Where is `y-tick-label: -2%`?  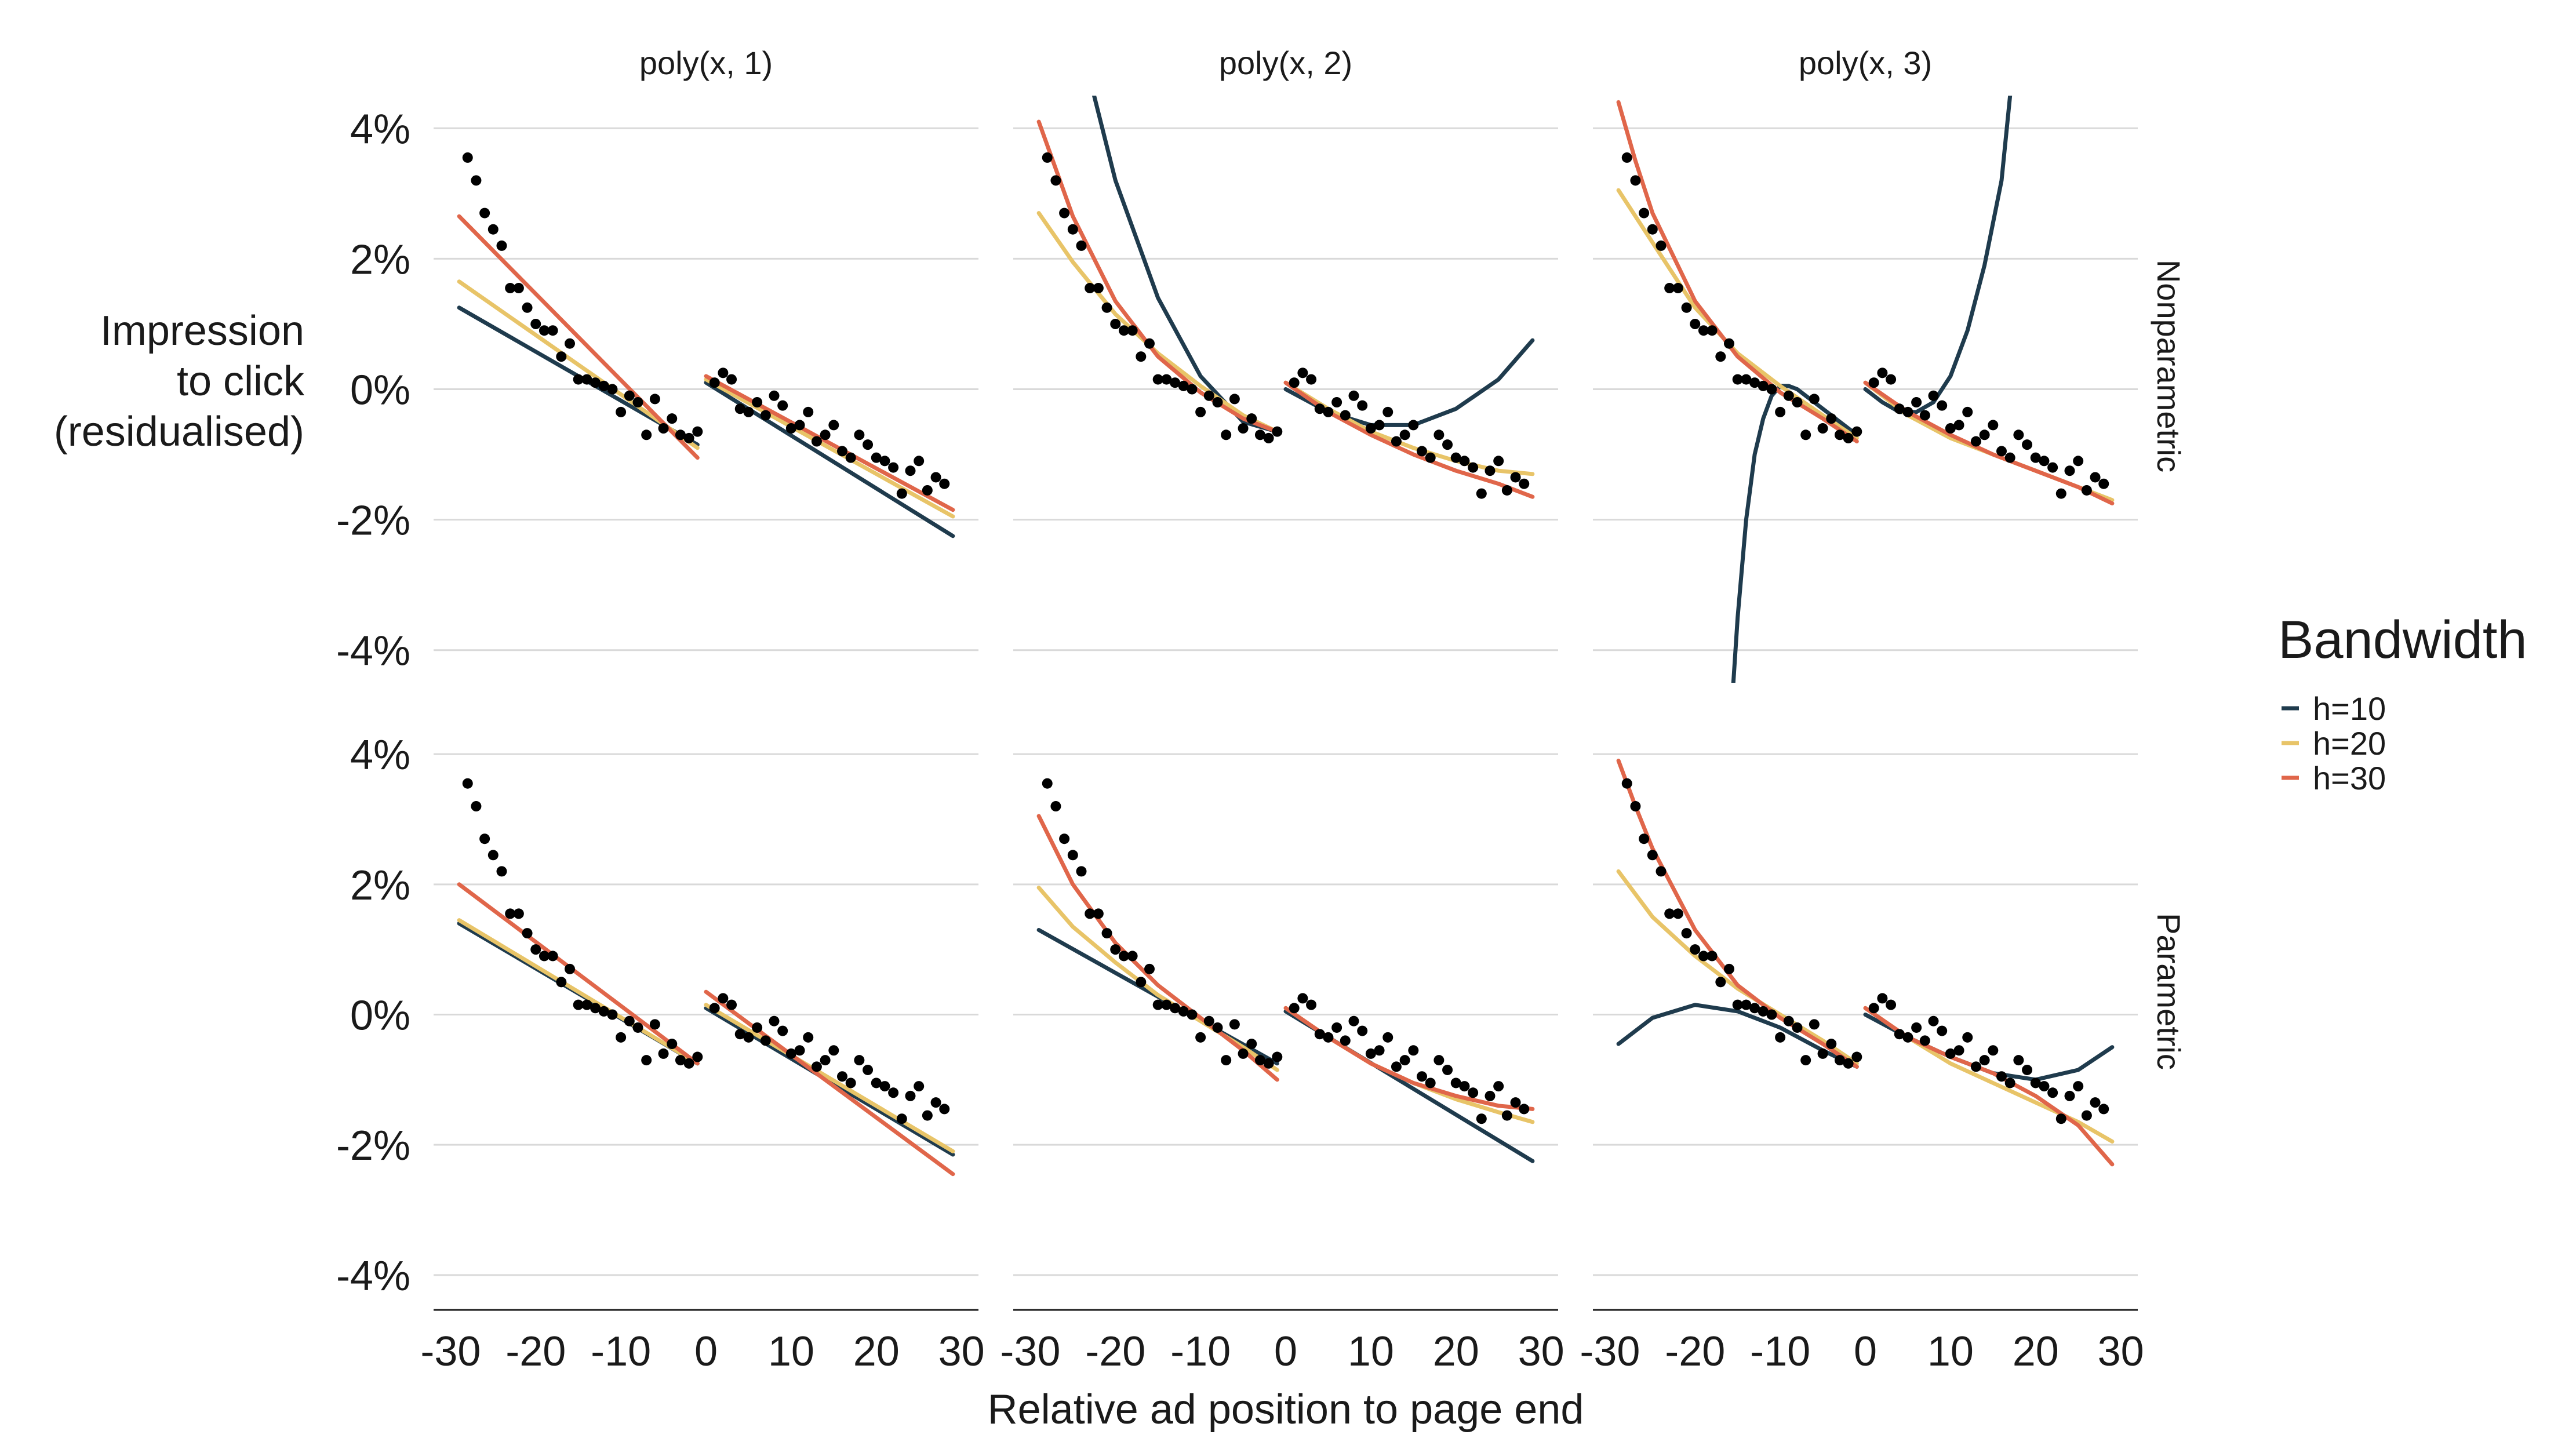 y-tick-label: -2% is located at coordinates (373, 1146).